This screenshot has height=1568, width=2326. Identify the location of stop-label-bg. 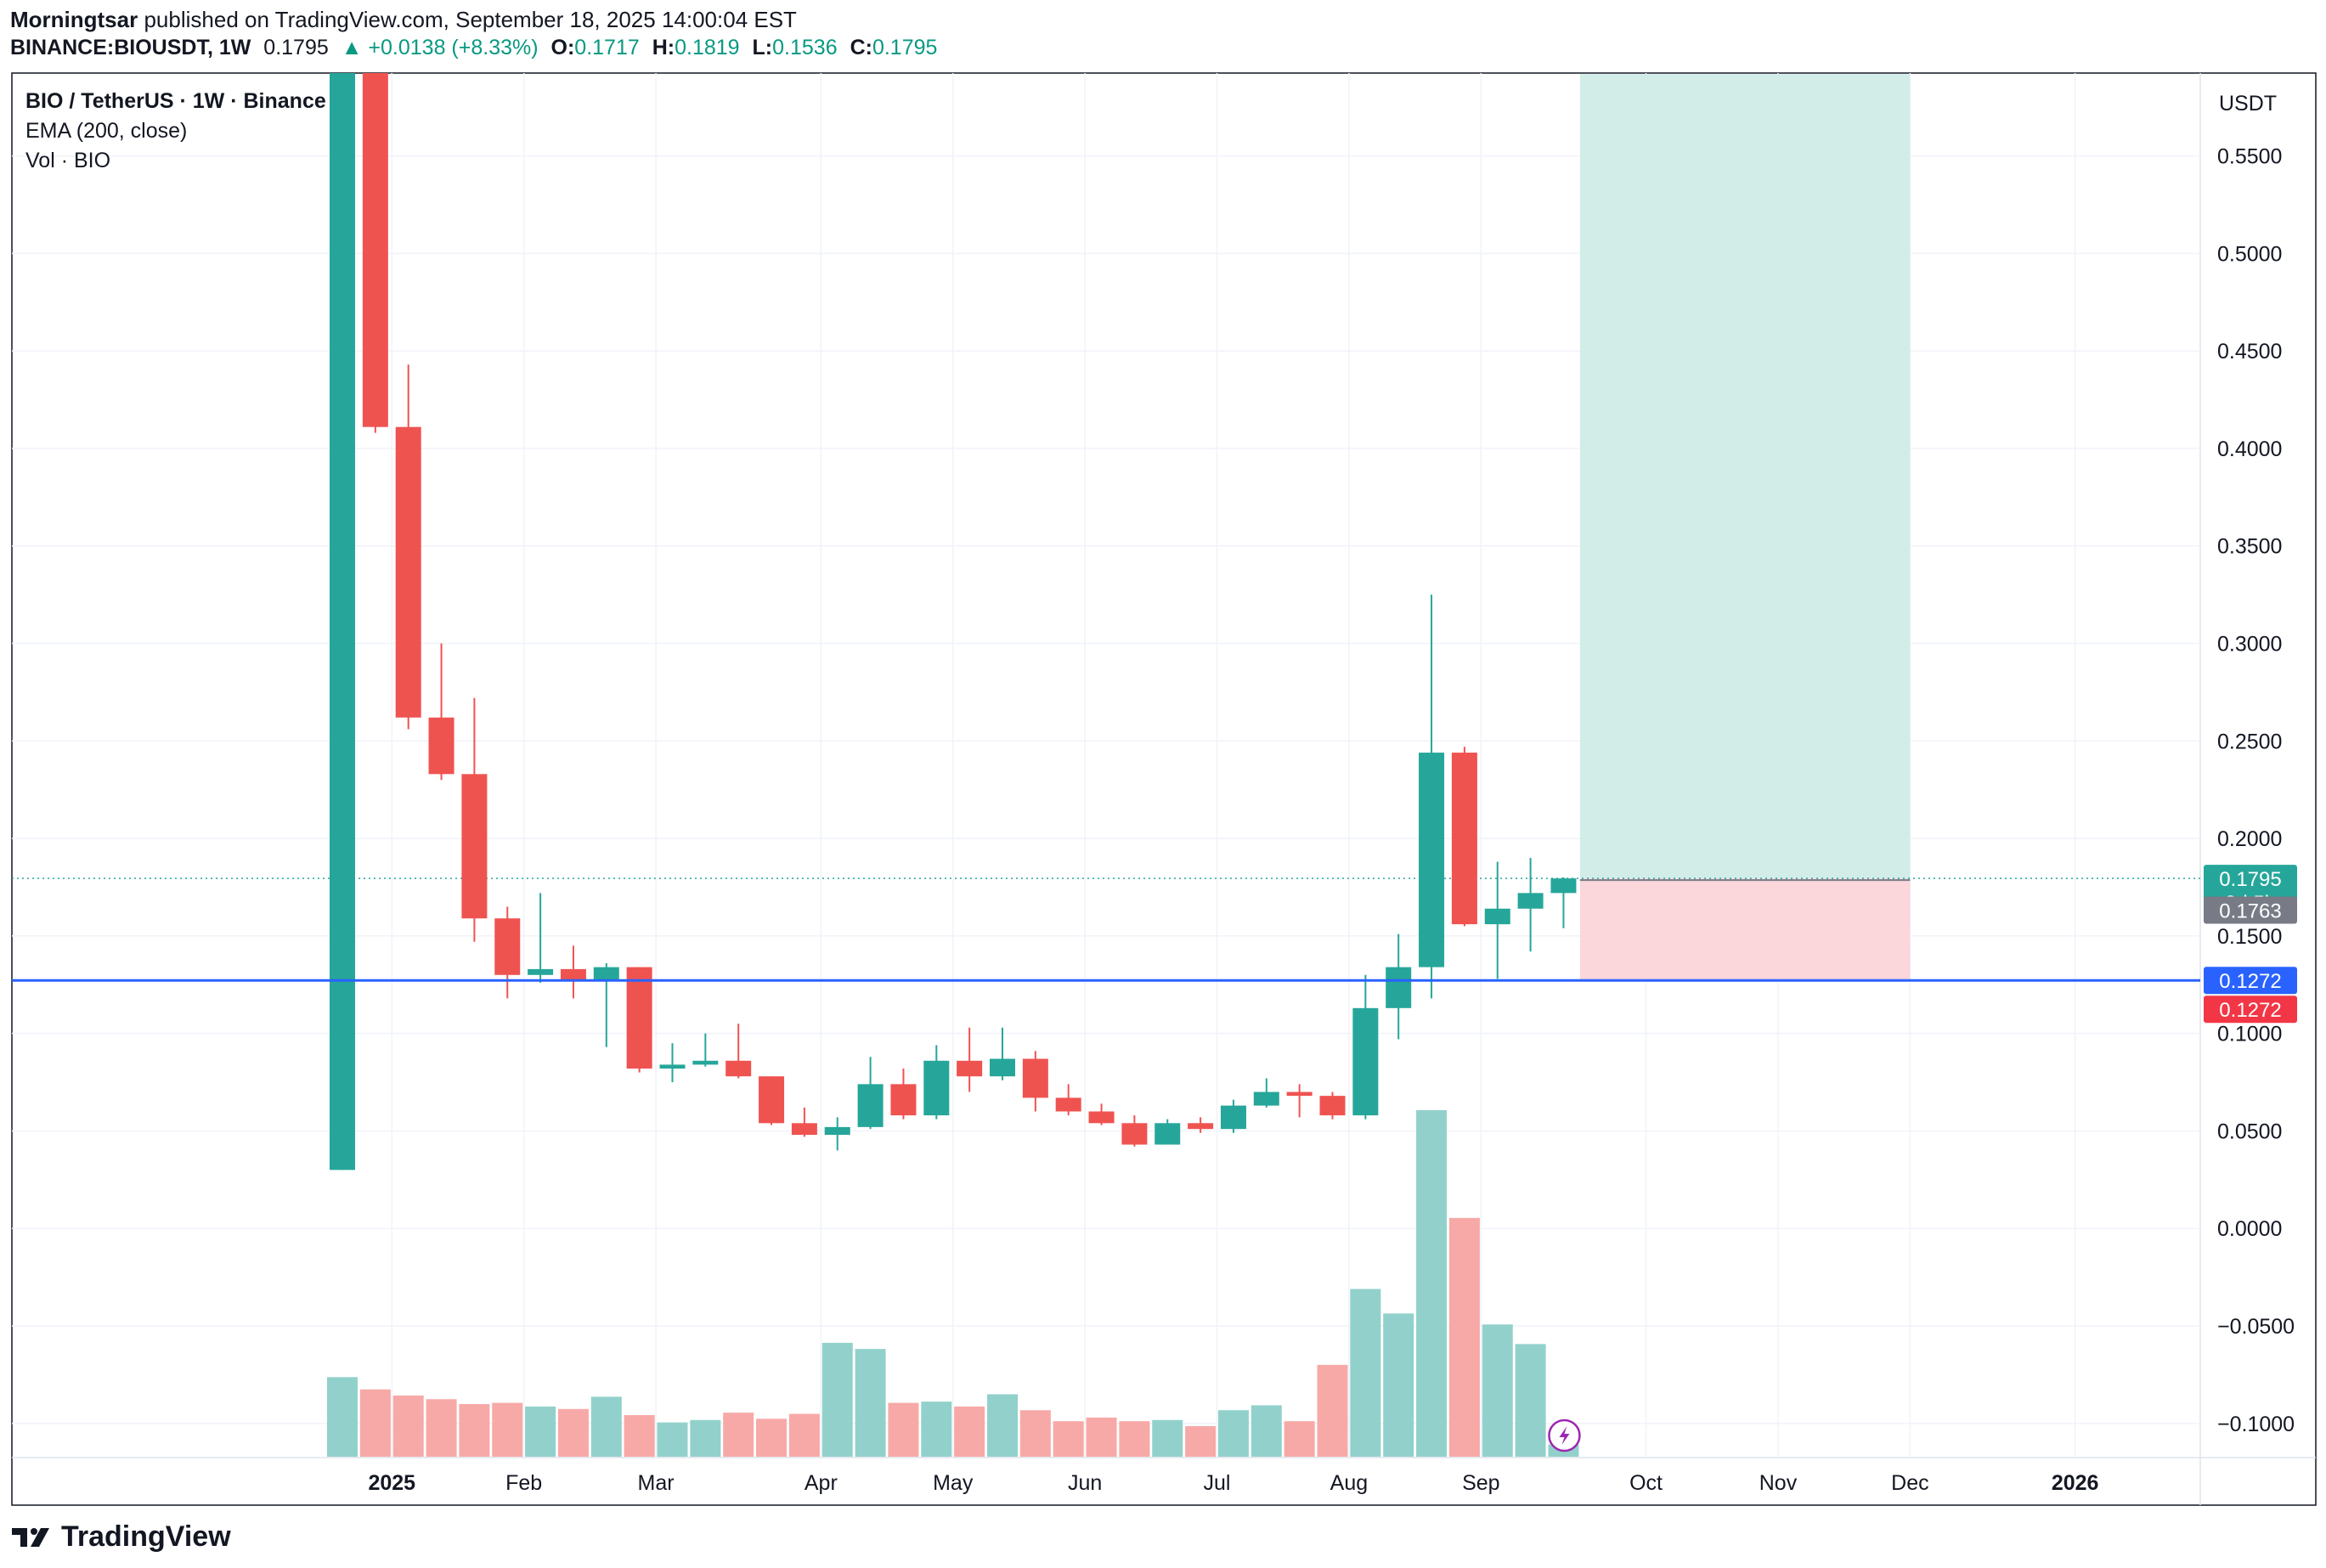
(2250, 1010).